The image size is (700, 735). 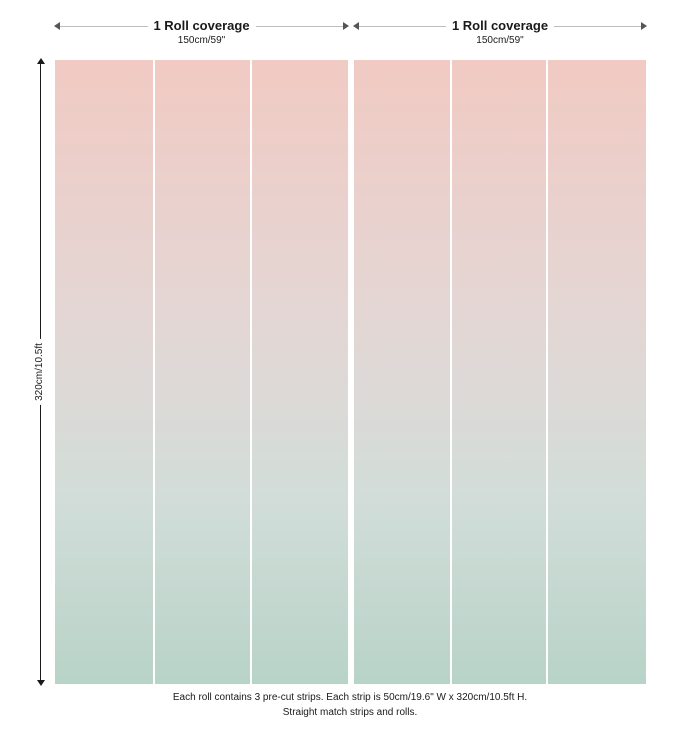 What do you see at coordinates (41, 683) in the screenshot?
I see `arrow-down-icon` at bounding box center [41, 683].